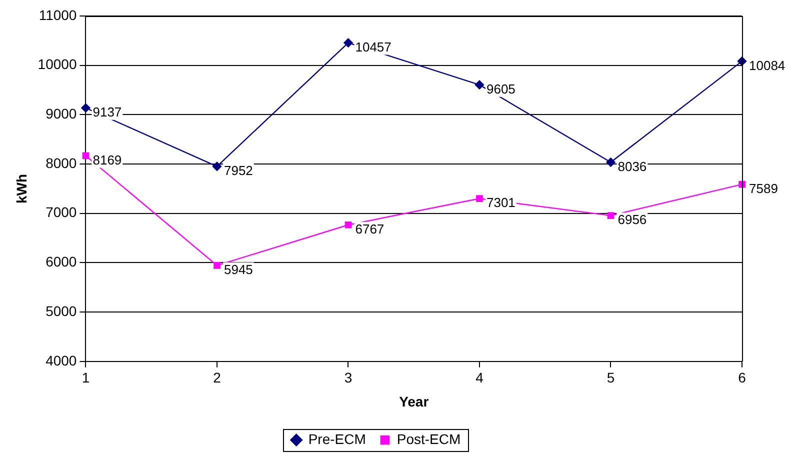  What do you see at coordinates (767, 65) in the screenshot?
I see `data-label: 10084` at bounding box center [767, 65].